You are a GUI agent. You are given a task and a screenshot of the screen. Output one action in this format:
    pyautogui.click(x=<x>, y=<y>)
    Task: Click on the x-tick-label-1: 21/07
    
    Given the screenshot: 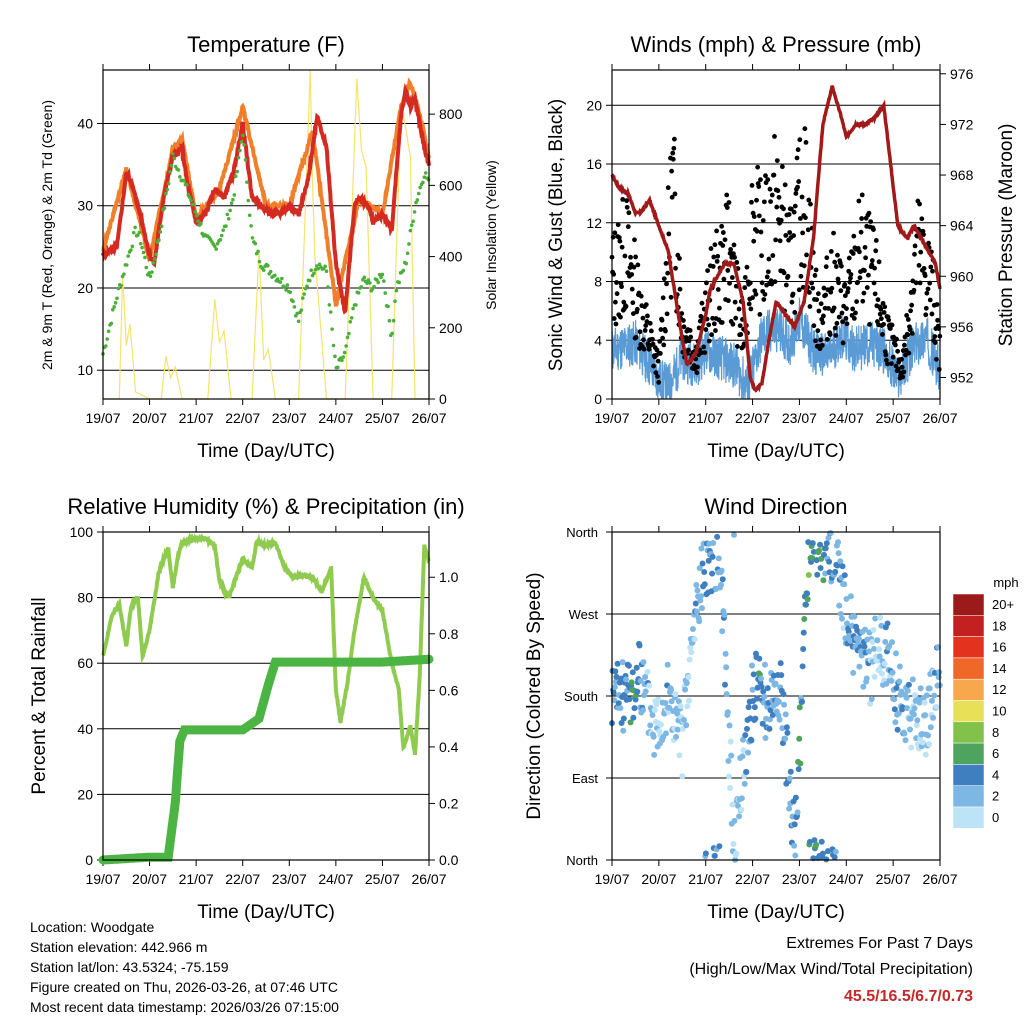 What is the action you would take?
    pyautogui.click(x=196, y=418)
    